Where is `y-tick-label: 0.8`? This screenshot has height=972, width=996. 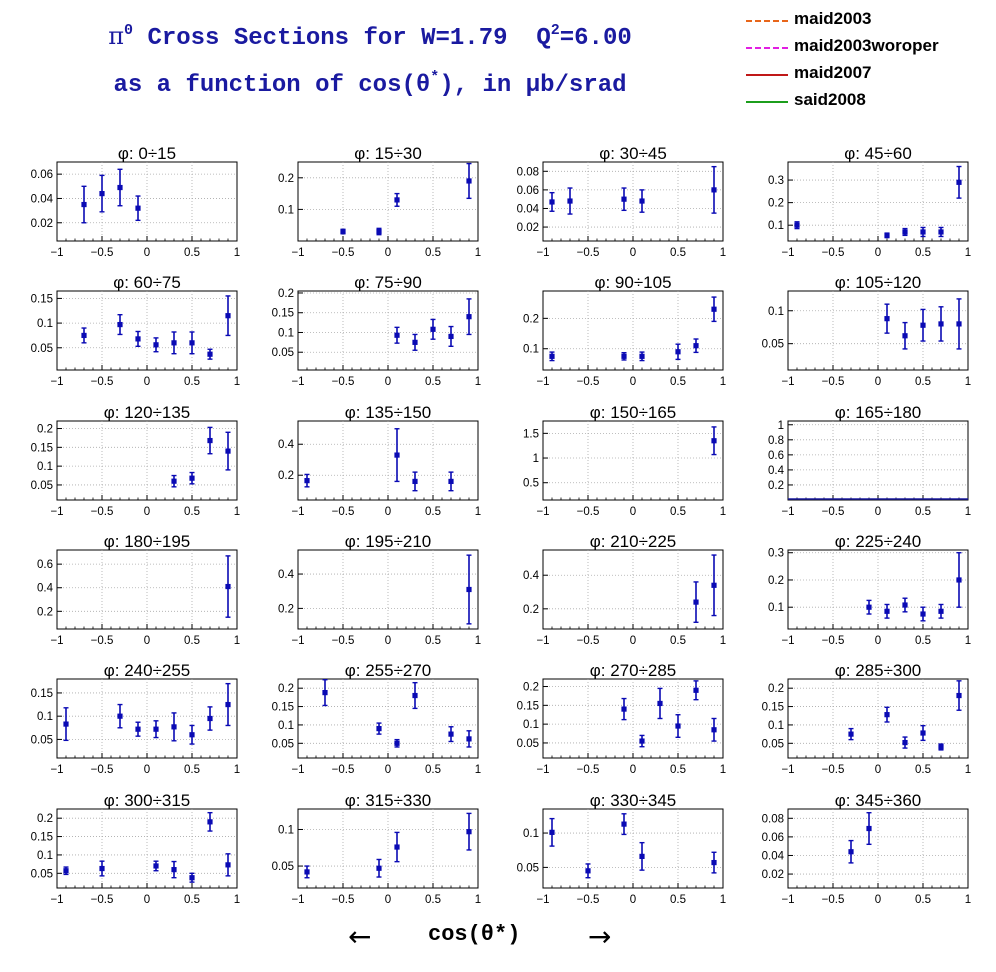 y-tick-label: 0.8 is located at coordinates (776, 441).